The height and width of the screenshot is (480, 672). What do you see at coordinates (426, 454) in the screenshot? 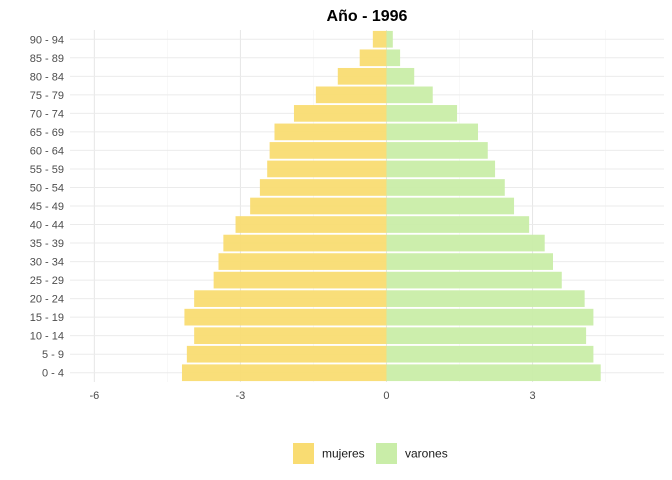
I see `legend-label-varones: varones` at bounding box center [426, 454].